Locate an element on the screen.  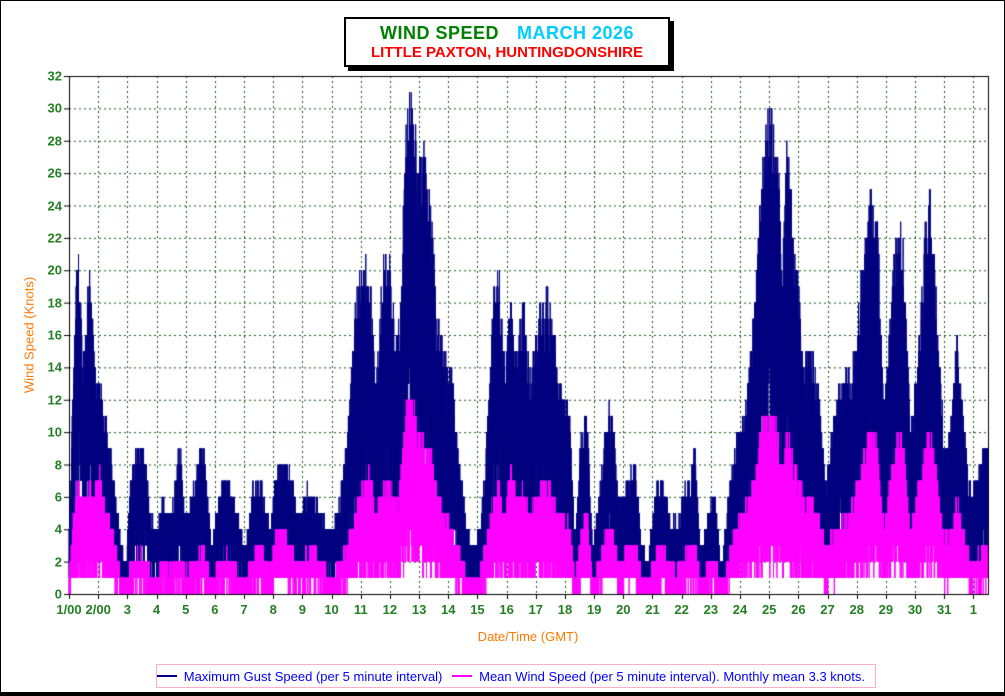
x-tick-label: 25 is located at coordinates (769, 609).